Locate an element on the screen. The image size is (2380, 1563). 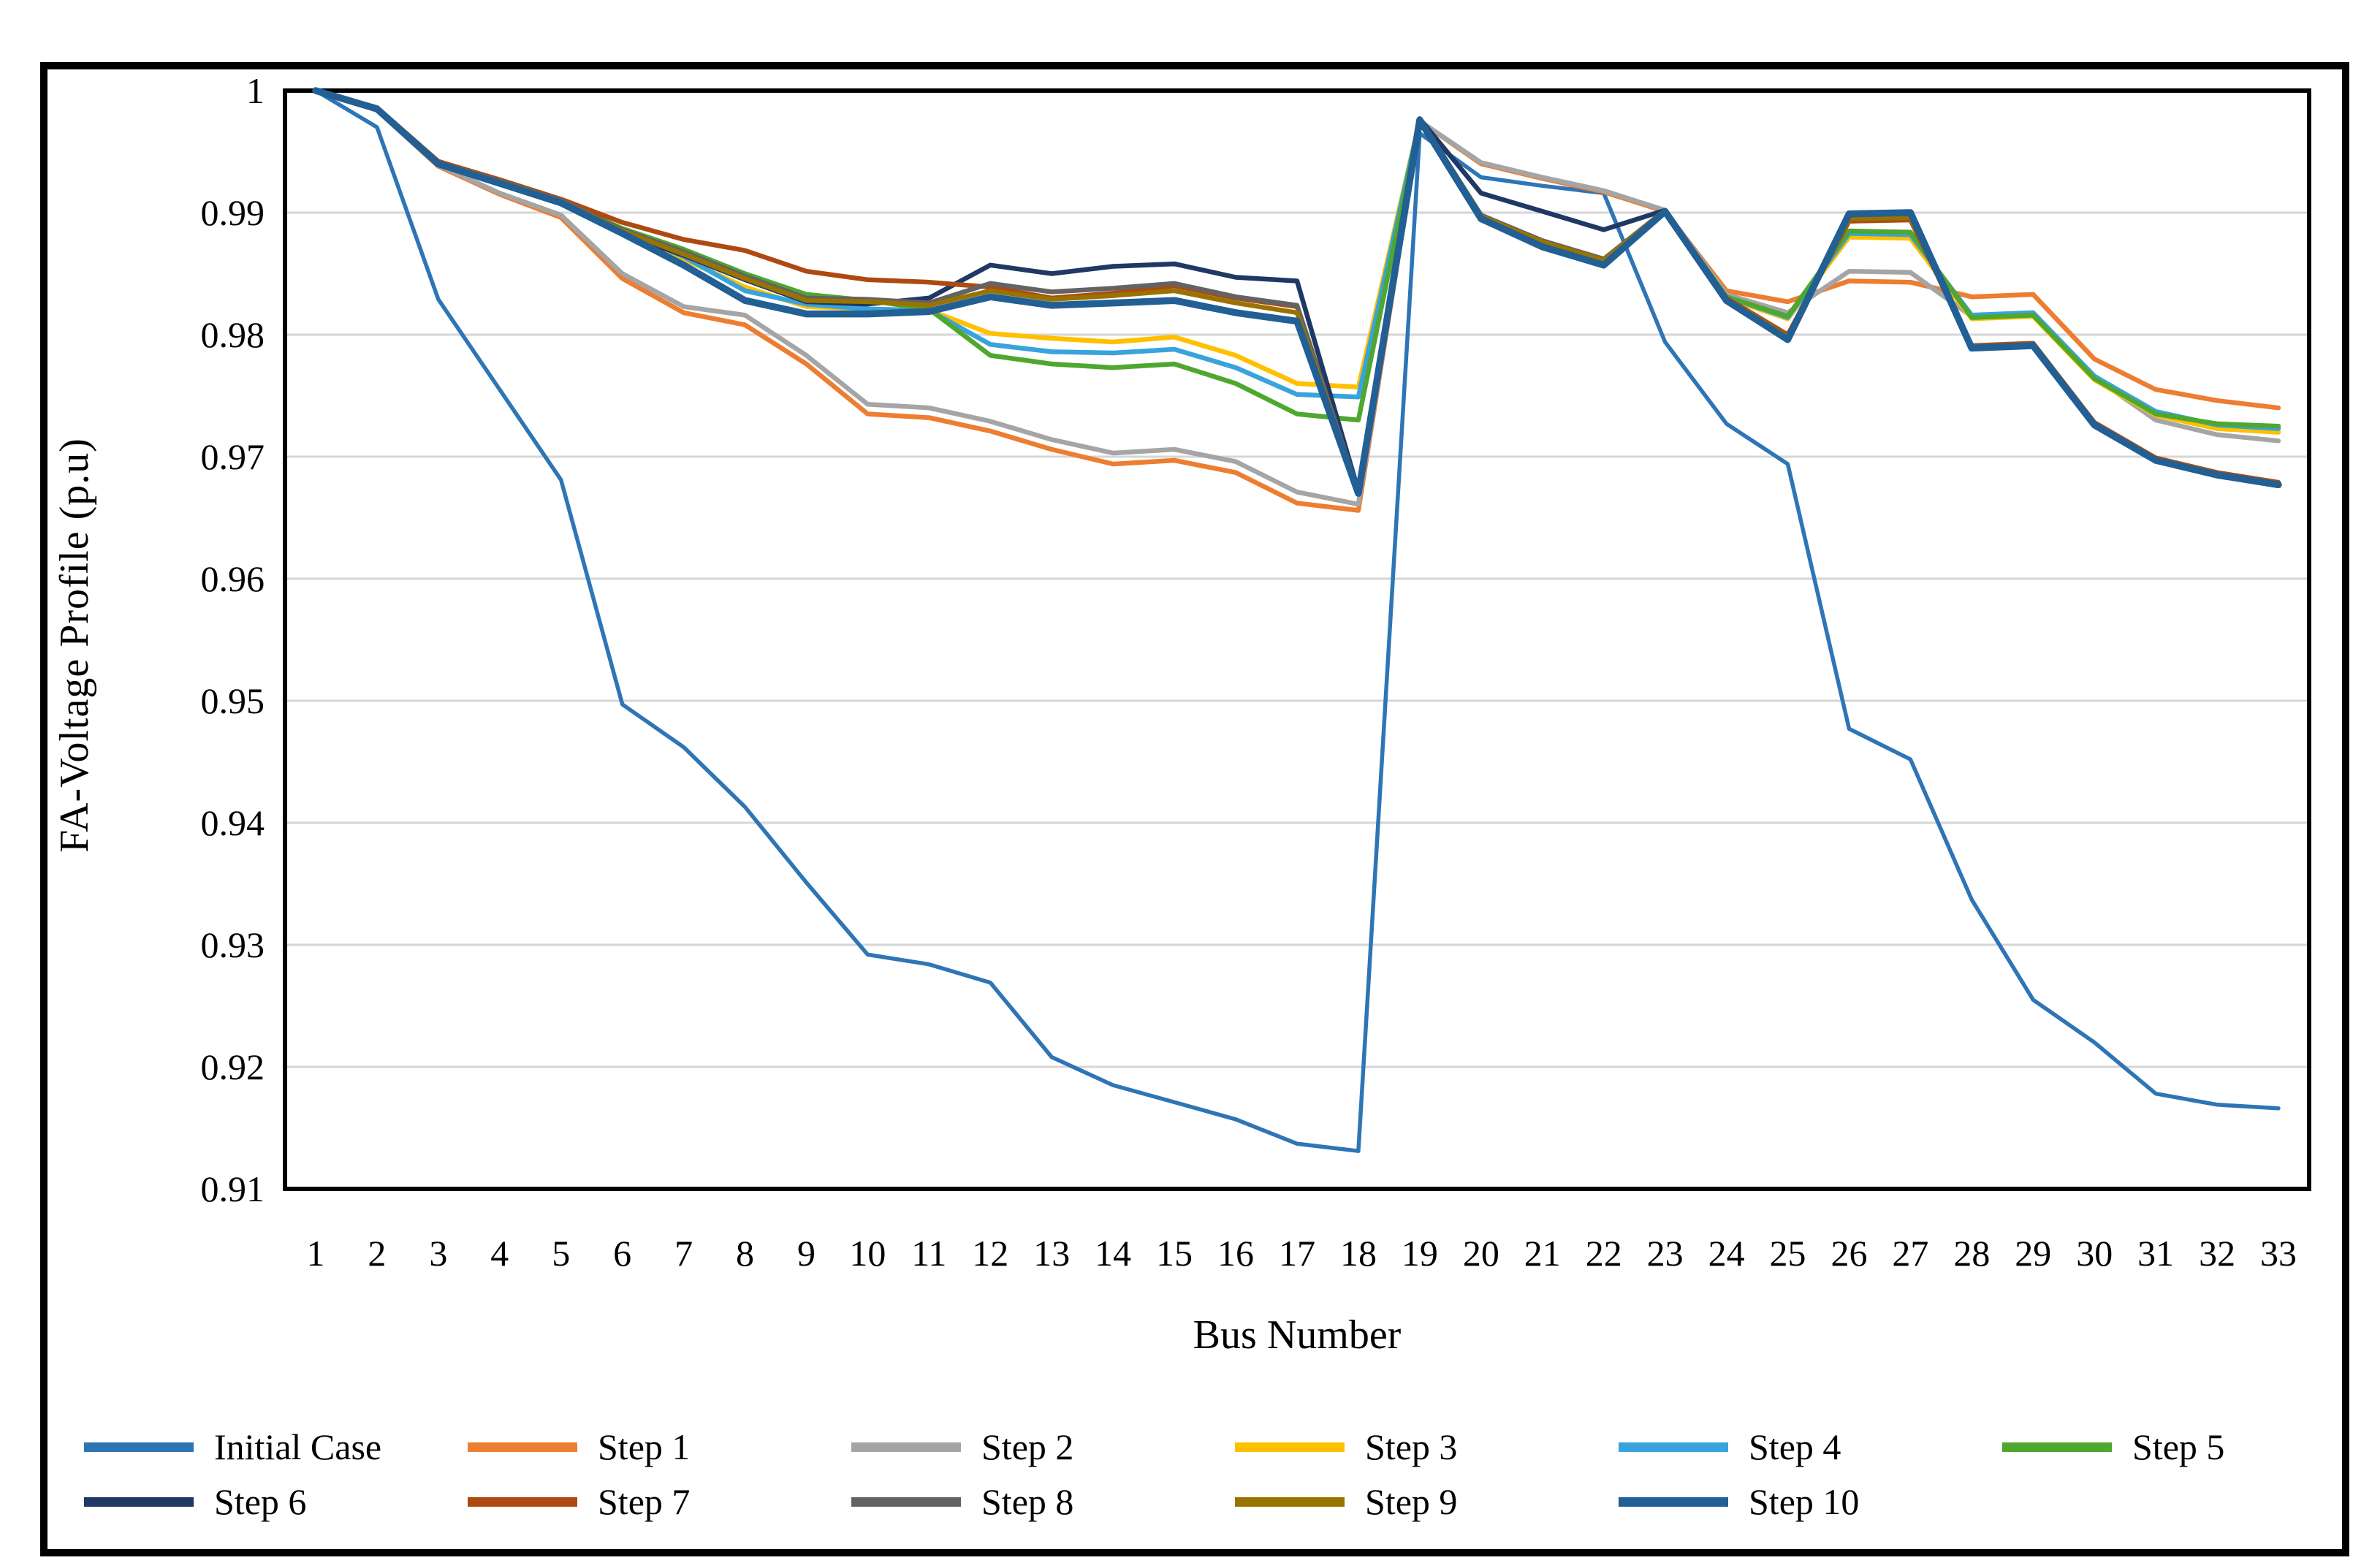
y-tick-label: 0.93 is located at coordinates (233, 945).